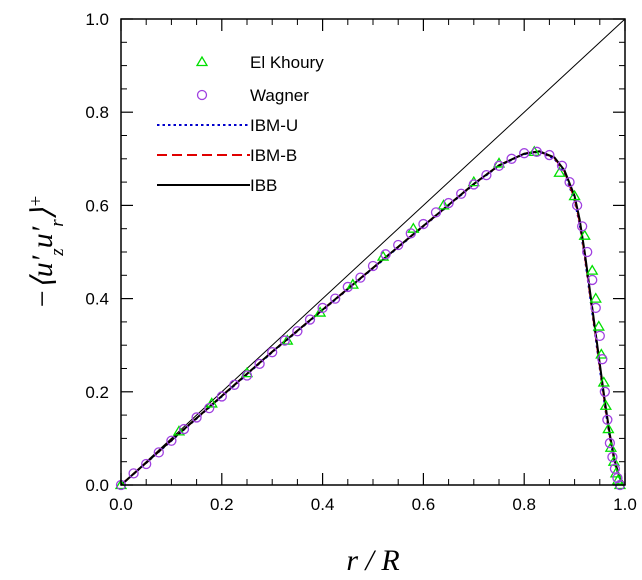 This screenshot has width=642, height=580. What do you see at coordinates (121, 504) in the screenshot?
I see `x-tick-label: 0.0` at bounding box center [121, 504].